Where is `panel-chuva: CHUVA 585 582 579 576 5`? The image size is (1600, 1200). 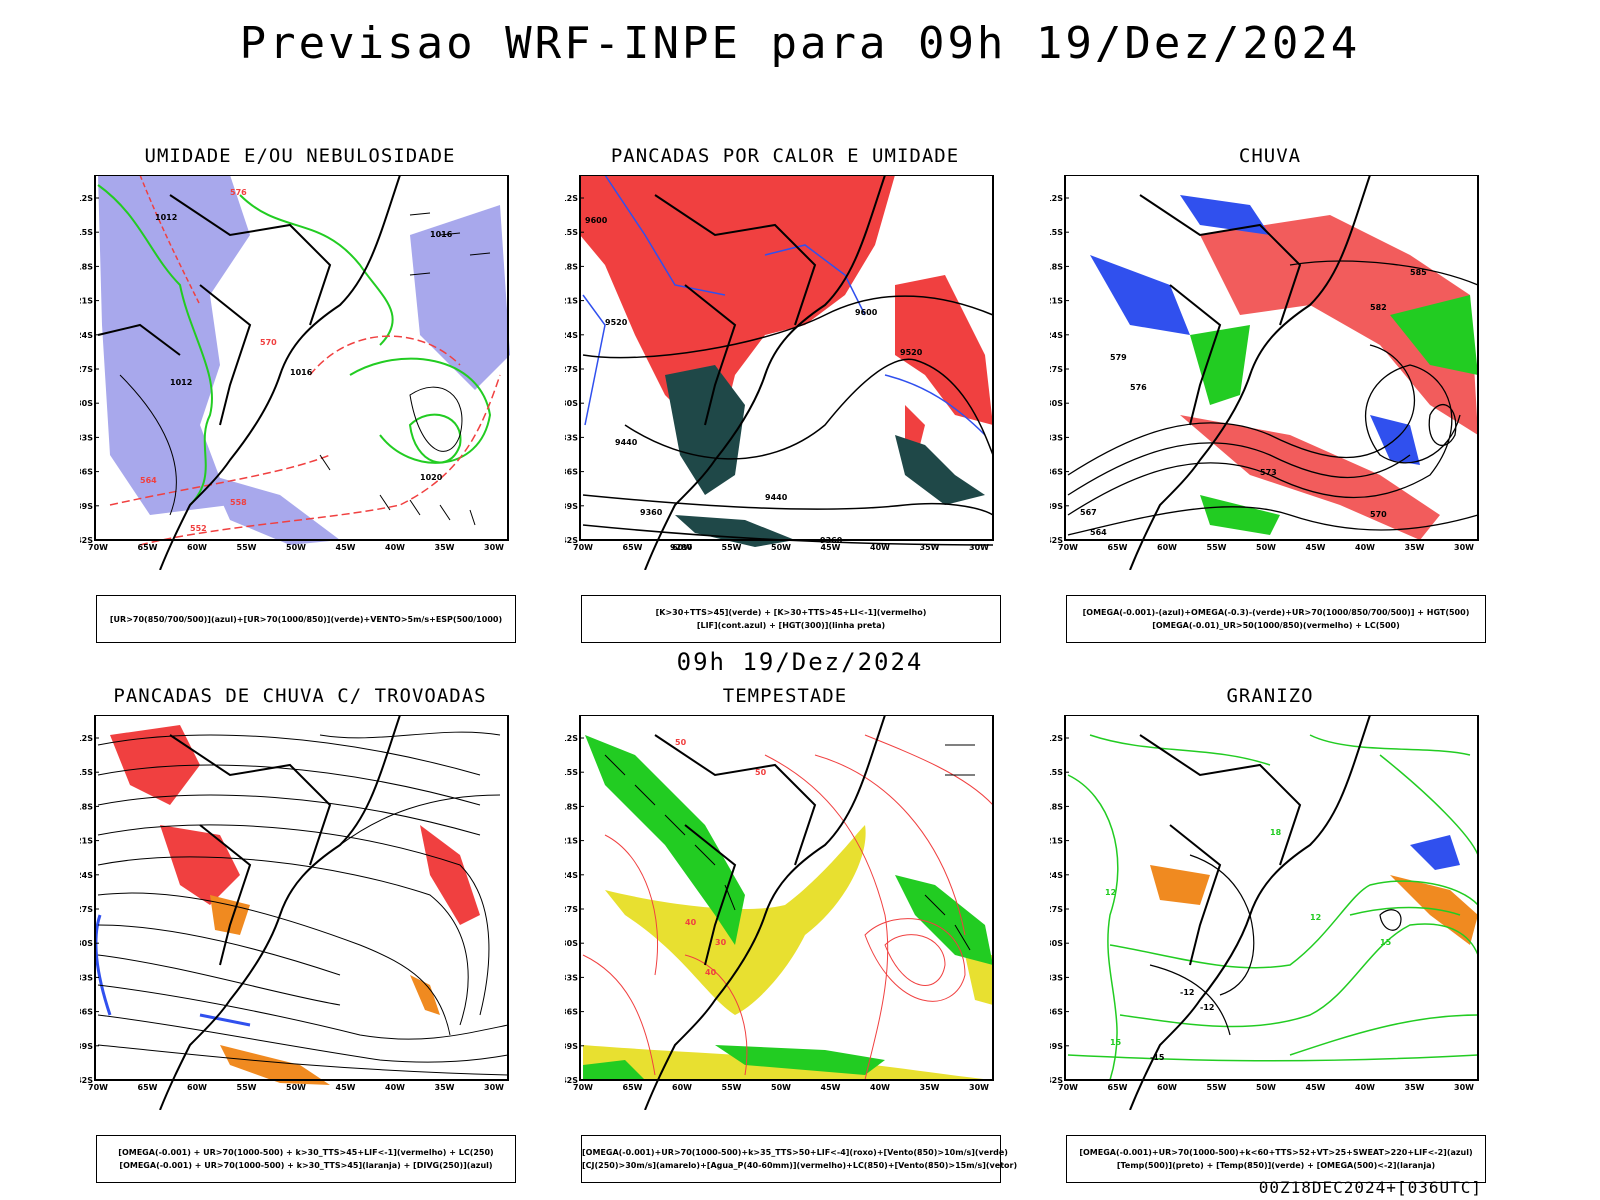 panel-chuva: CHUVA 585 582 579 576 5 is located at coordinates (1270, 400).